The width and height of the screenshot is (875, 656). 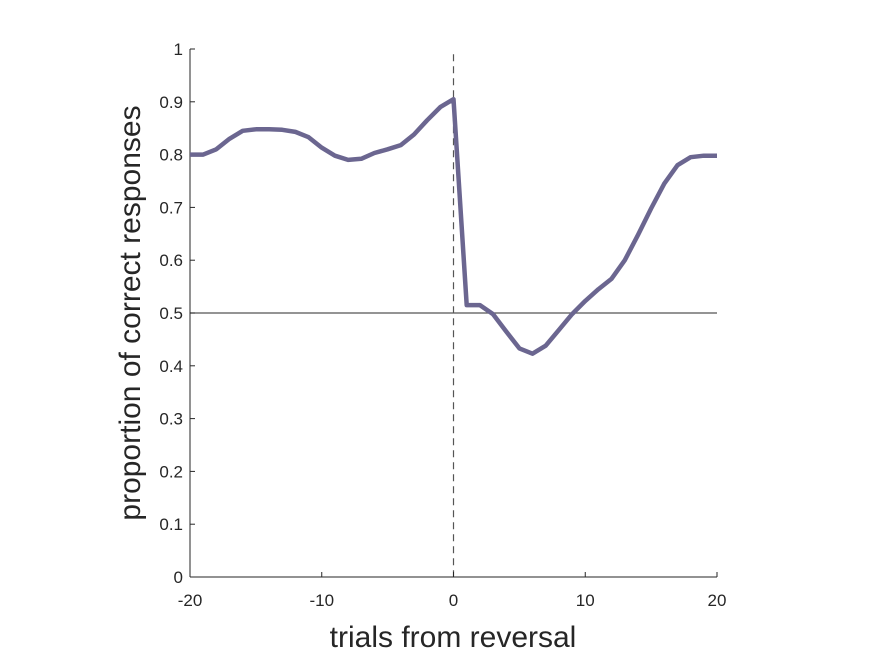 I want to click on y-tick-label: 0, so click(x=178, y=577).